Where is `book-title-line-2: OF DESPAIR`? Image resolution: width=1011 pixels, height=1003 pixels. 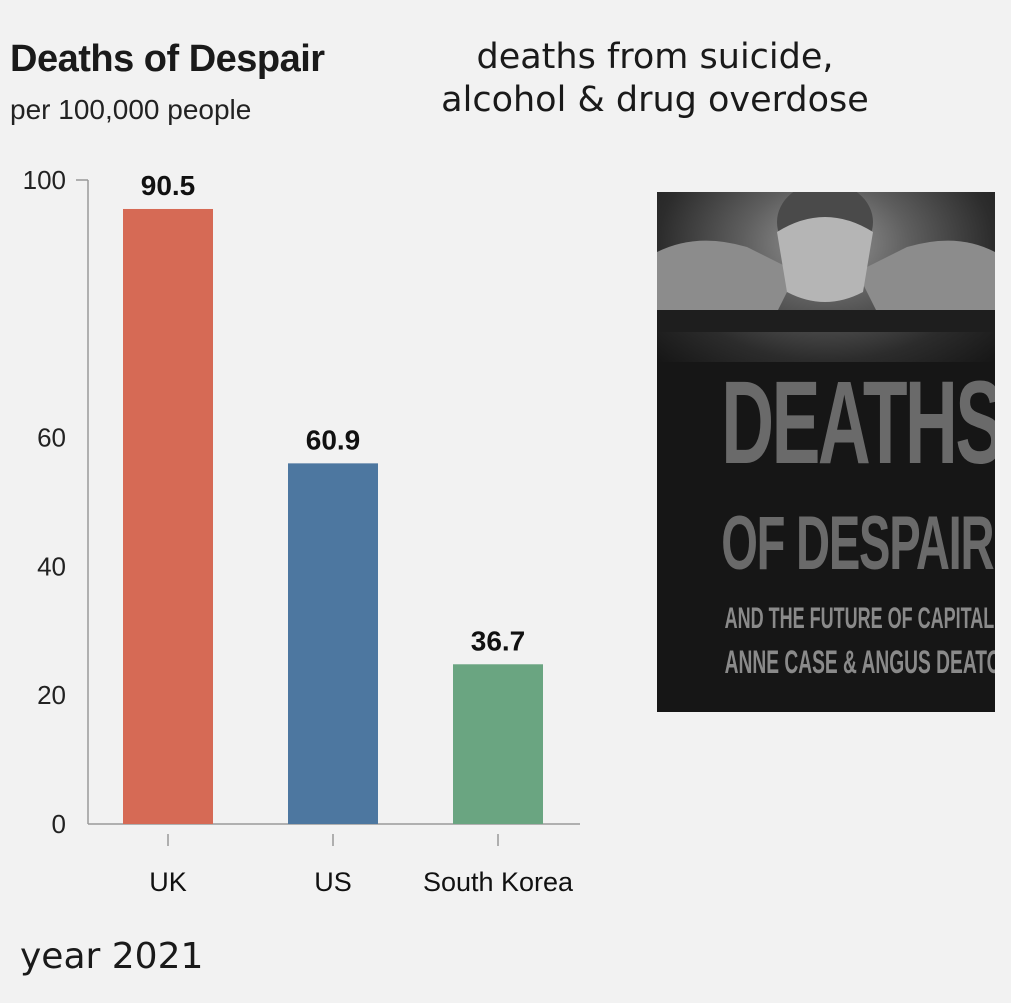
book-title-line-2: OF DESPAIR is located at coordinates (857, 543).